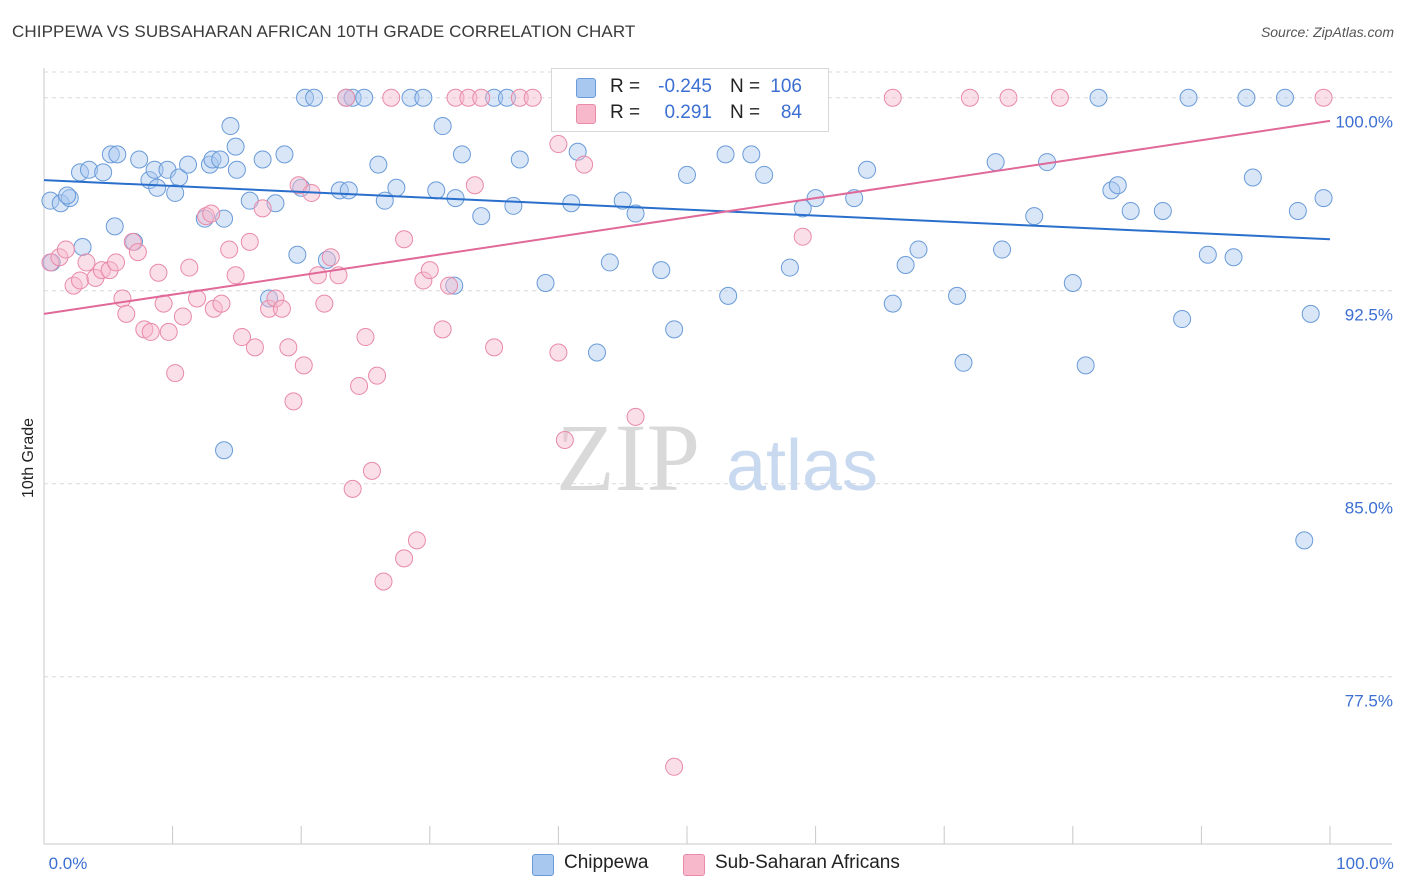 This screenshot has height=892, width=1406. What do you see at coordinates (1369, 508) in the screenshot?
I see `y-tick-label: 85.0%` at bounding box center [1369, 508].